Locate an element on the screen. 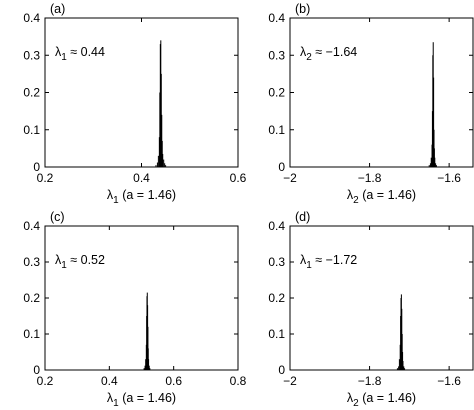 The image size is (474, 410). panel-label: (a) is located at coordinates (57, 9).